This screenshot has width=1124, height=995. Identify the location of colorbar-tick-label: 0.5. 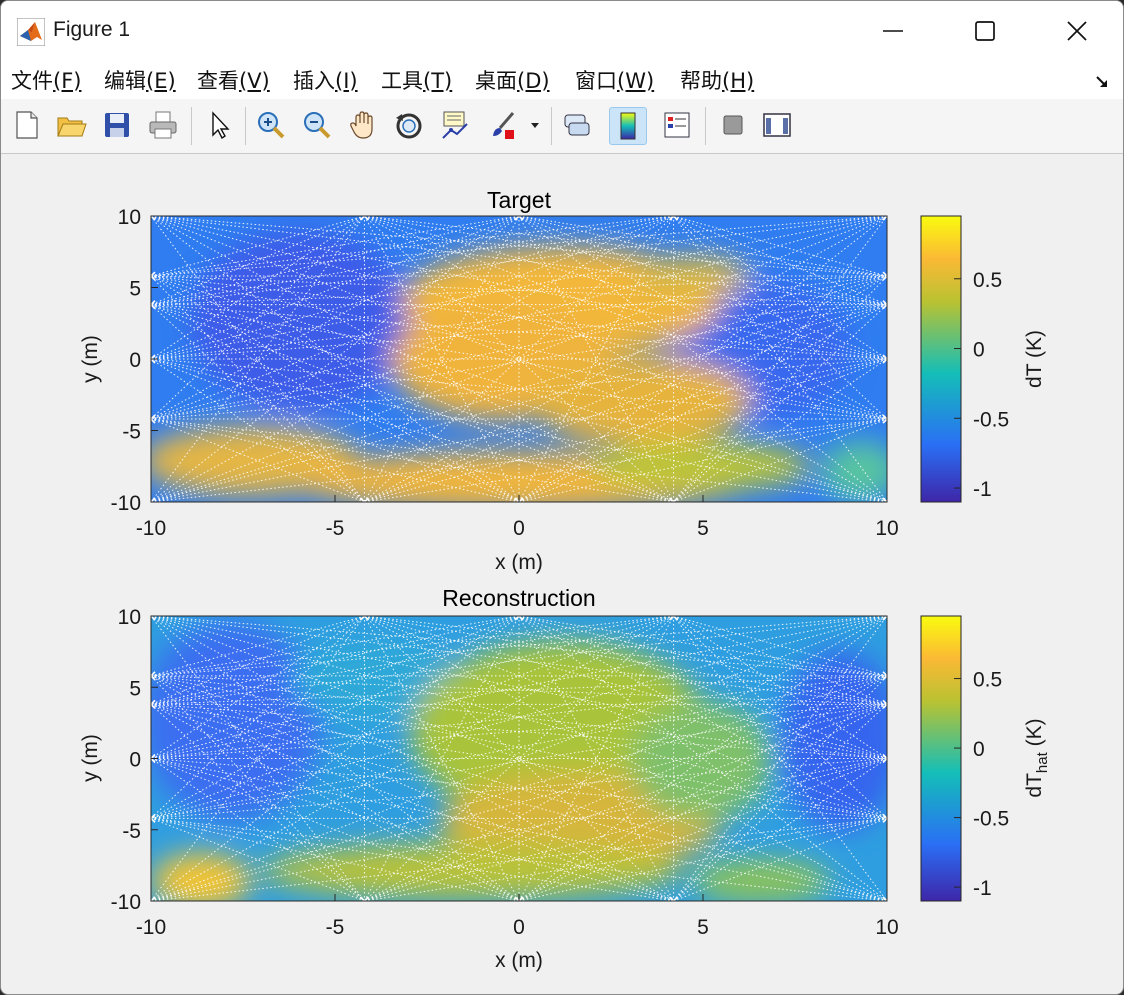
(987, 280).